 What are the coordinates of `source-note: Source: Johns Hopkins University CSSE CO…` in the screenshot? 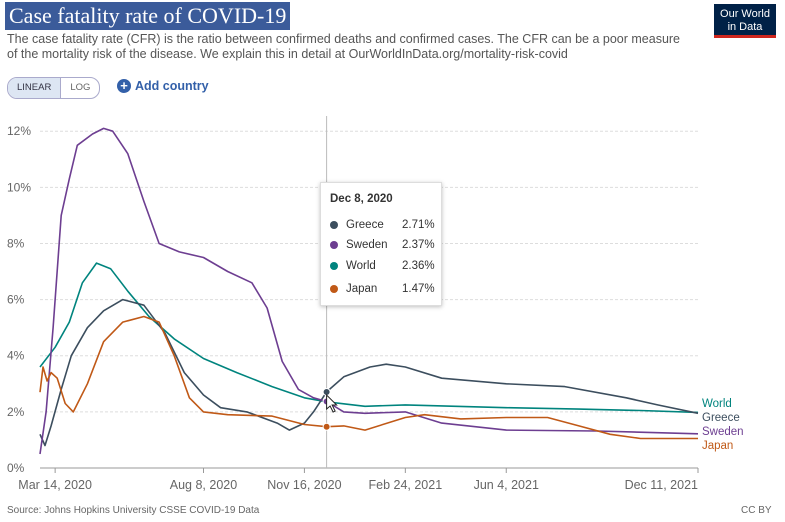 It's located at (133, 510).